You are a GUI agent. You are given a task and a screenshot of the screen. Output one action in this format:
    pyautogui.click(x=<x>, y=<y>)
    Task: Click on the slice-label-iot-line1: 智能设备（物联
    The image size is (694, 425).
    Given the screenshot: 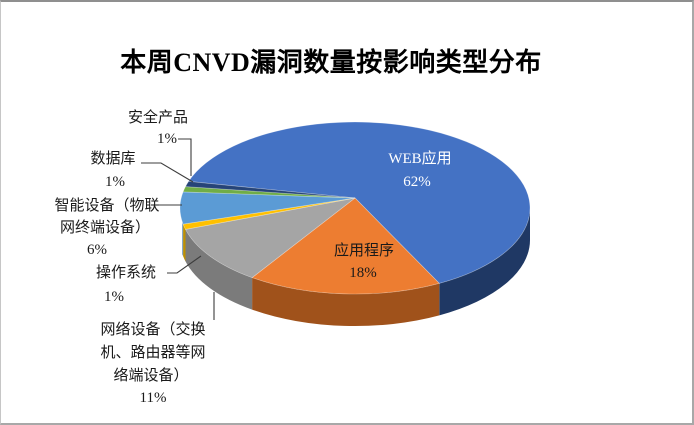 What is the action you would take?
    pyautogui.click(x=106, y=205)
    